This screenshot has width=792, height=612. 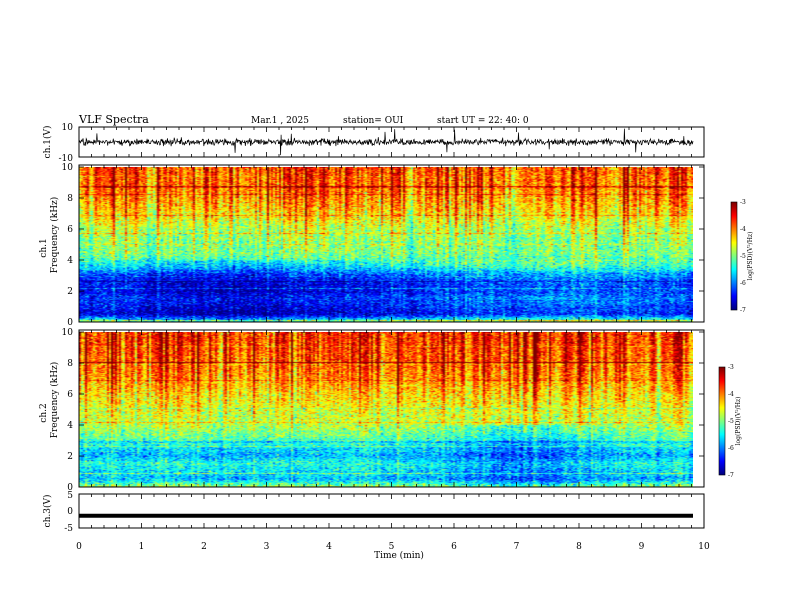 I want to click on time-axis-label: Time (min), so click(x=399, y=555).